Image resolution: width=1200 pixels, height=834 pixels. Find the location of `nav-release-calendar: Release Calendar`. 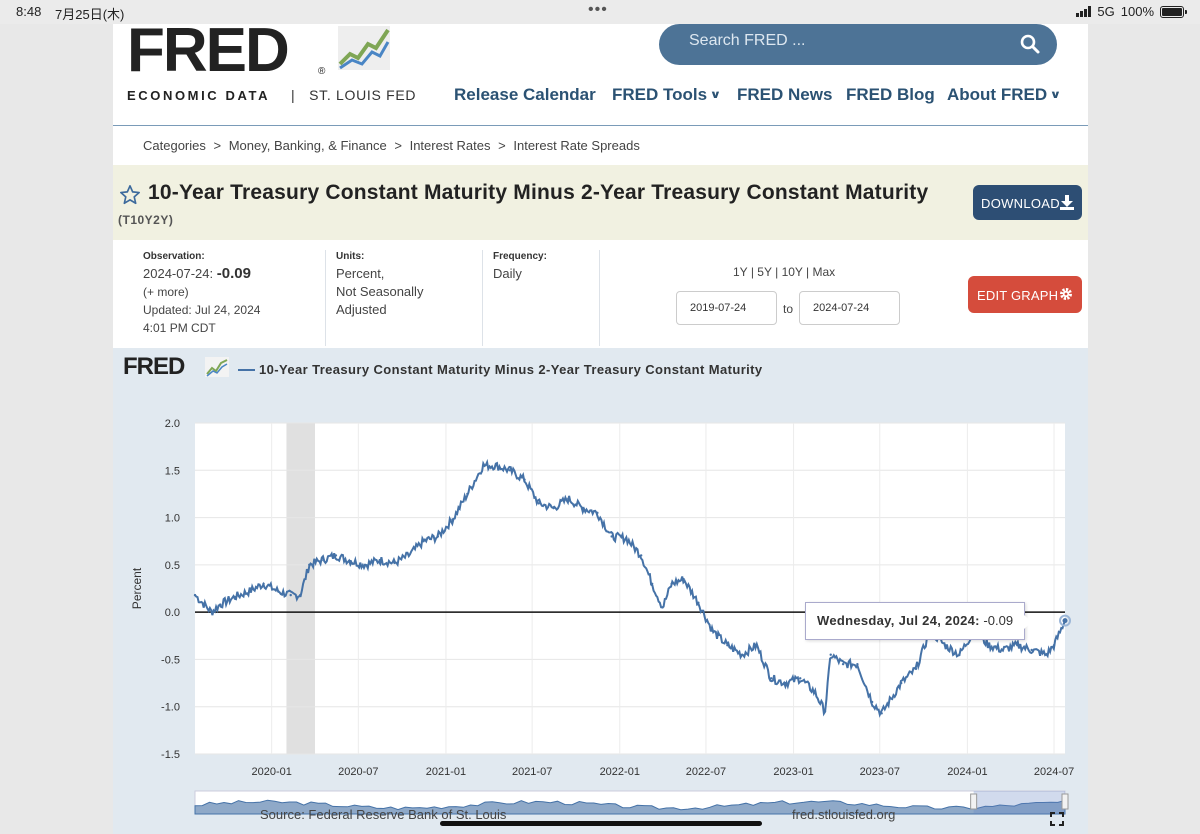

nav-release-calendar: Release Calendar is located at coordinates (525, 95).